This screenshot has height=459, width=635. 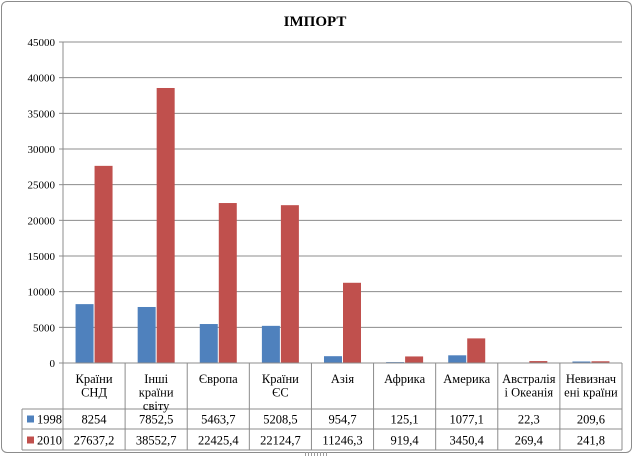 I want to click on y-tick-label: 20000, so click(x=42, y=221).